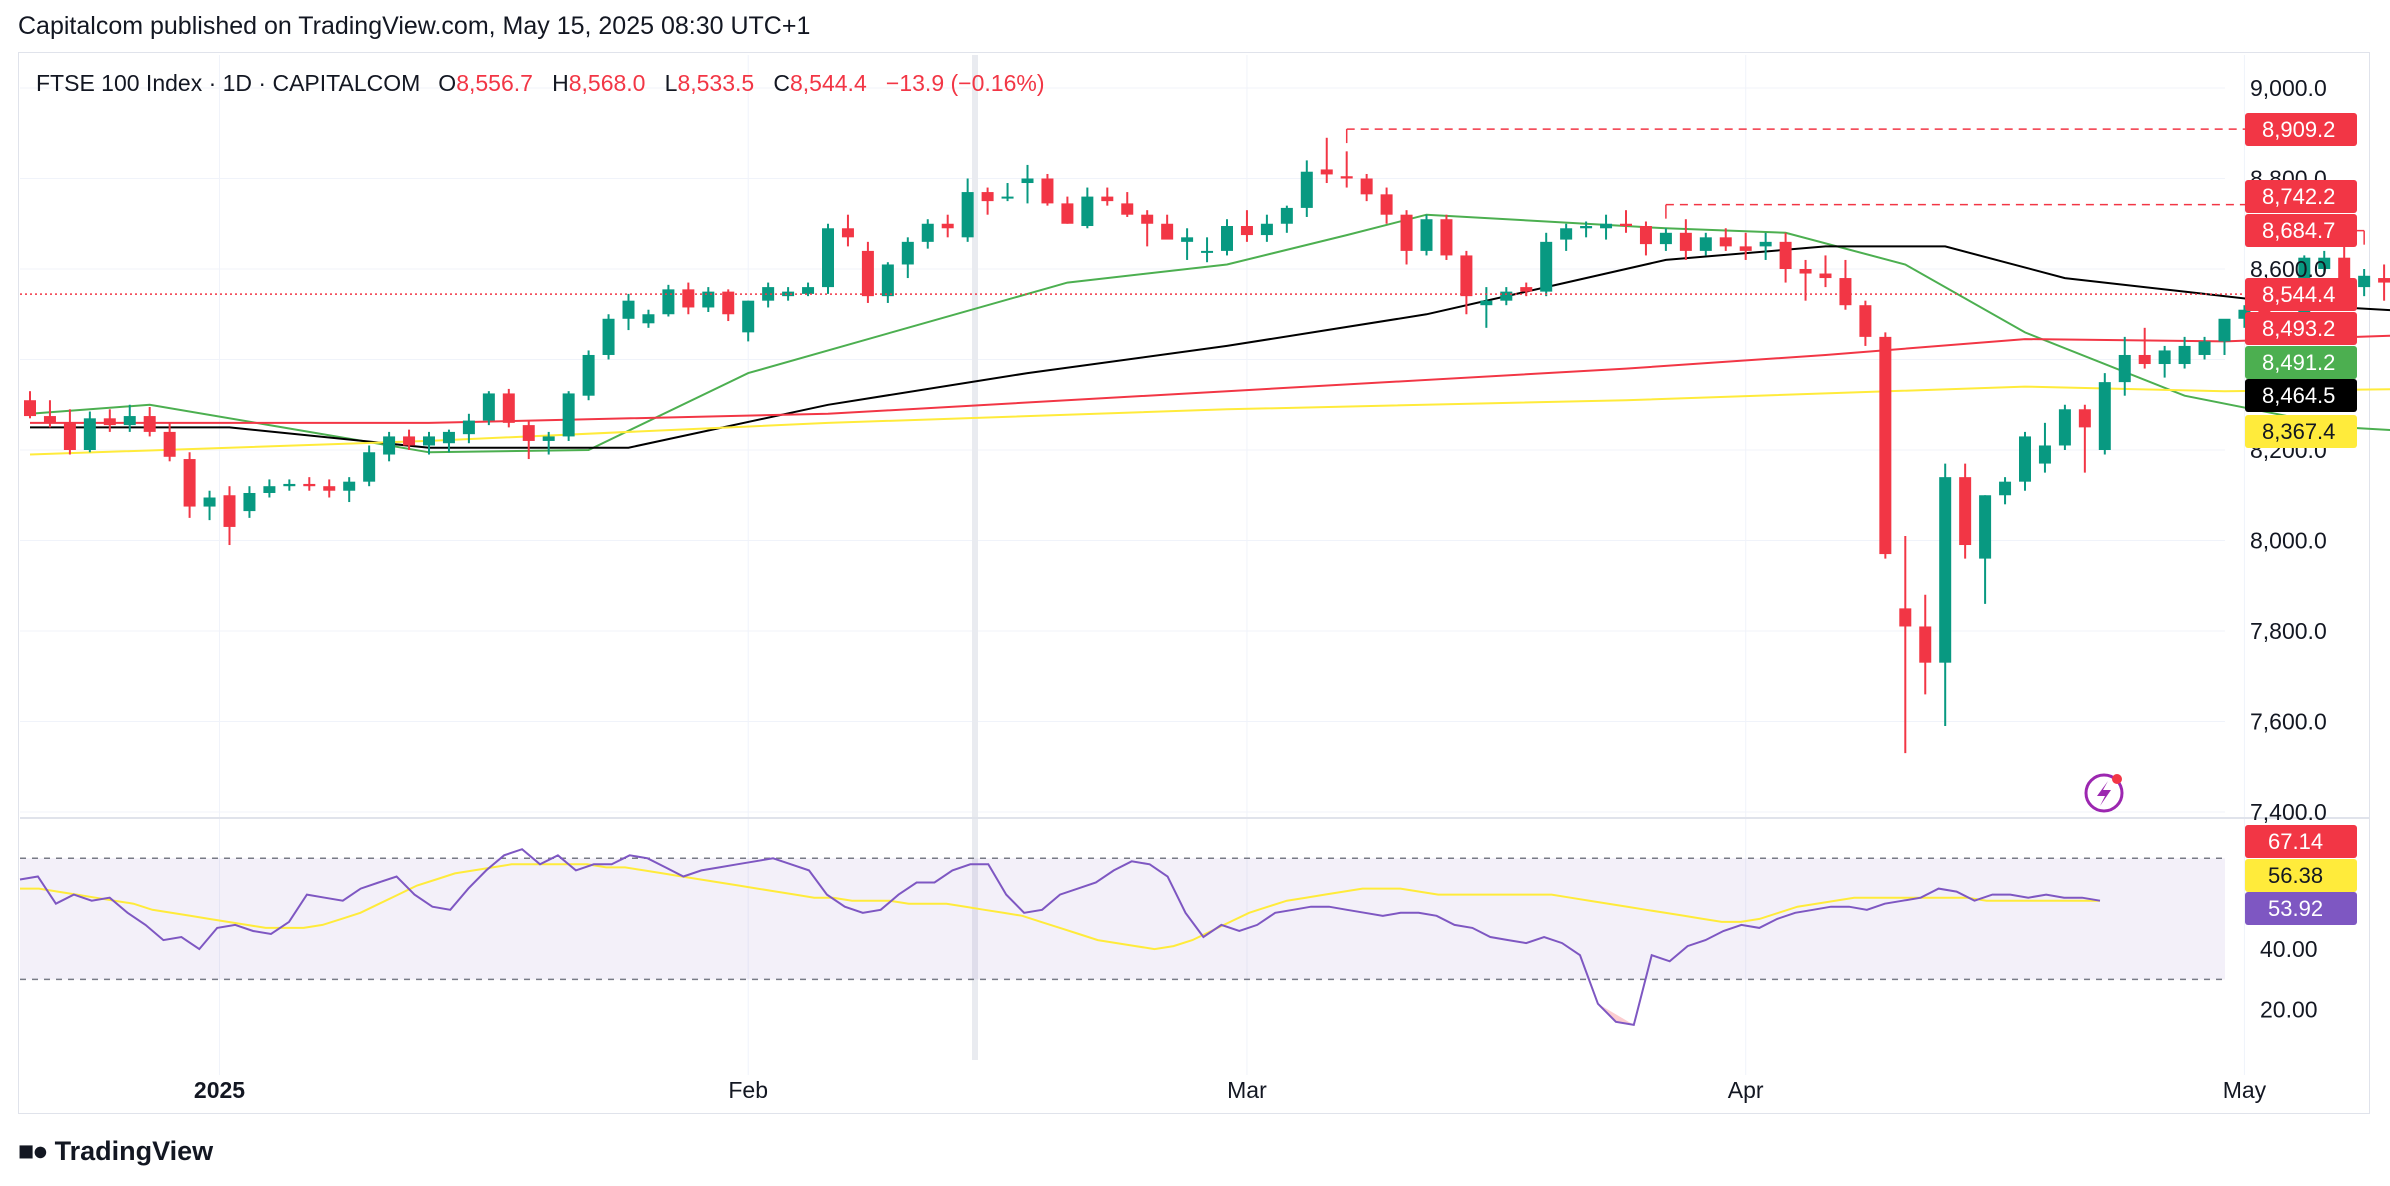 The height and width of the screenshot is (1186, 2390). What do you see at coordinates (2295, 875) in the screenshot?
I see `rsi-tag-label: 56.38` at bounding box center [2295, 875].